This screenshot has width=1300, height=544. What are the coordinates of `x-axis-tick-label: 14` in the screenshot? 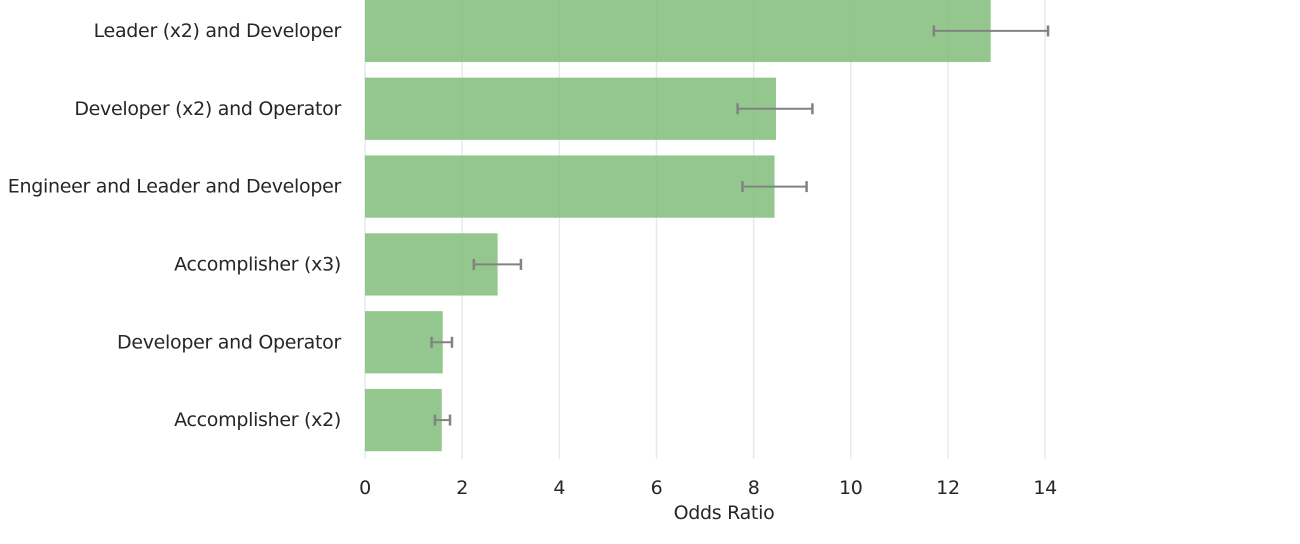 It's located at (1045, 488).